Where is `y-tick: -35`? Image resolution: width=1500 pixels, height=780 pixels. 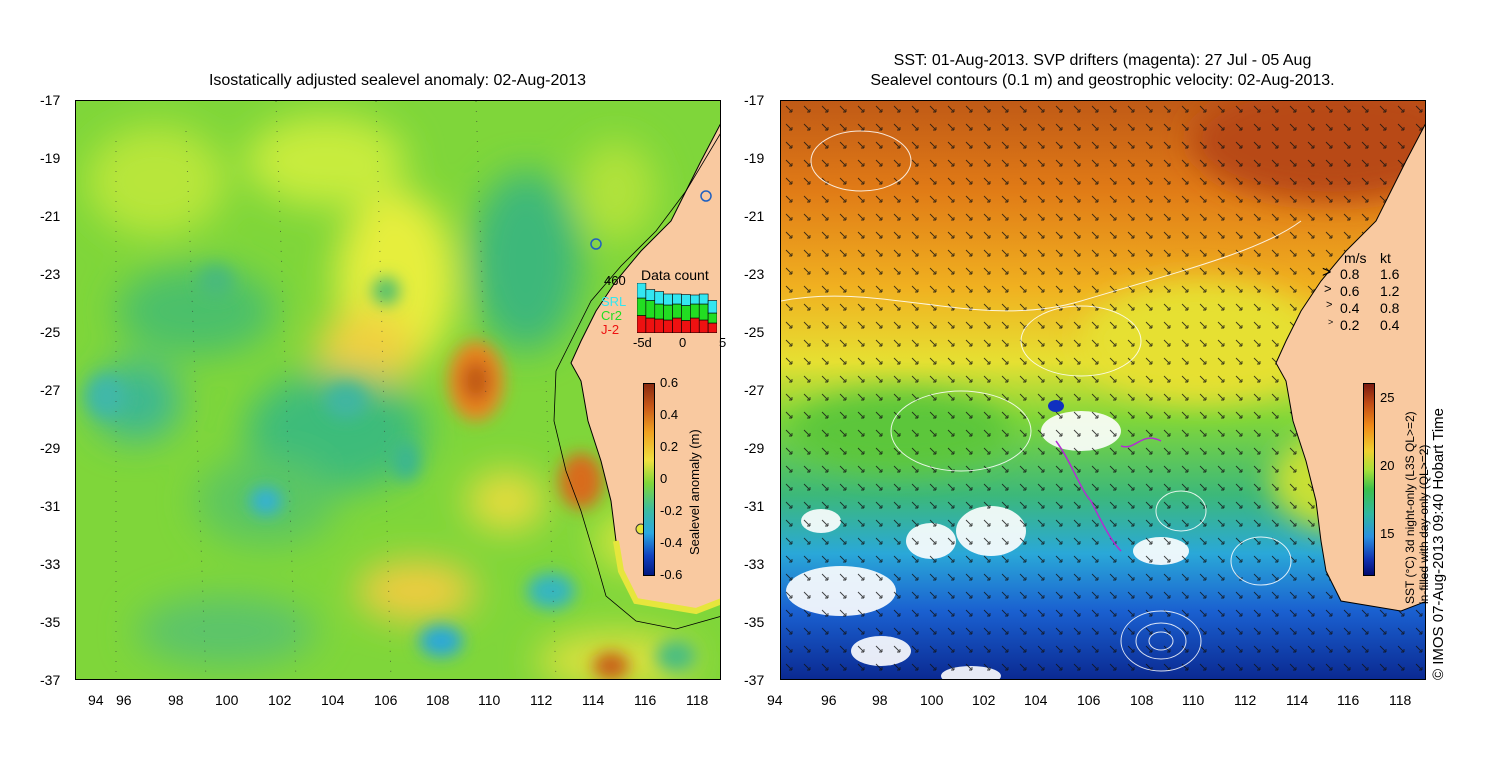 y-tick: -35 is located at coordinates (50, 622).